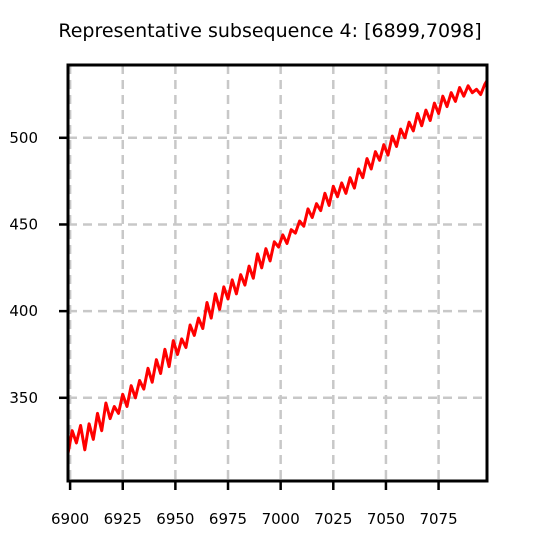 This screenshot has height=540, width=540. What do you see at coordinates (70, 519) in the screenshot?
I see `x-tick-label: 6900` at bounding box center [70, 519].